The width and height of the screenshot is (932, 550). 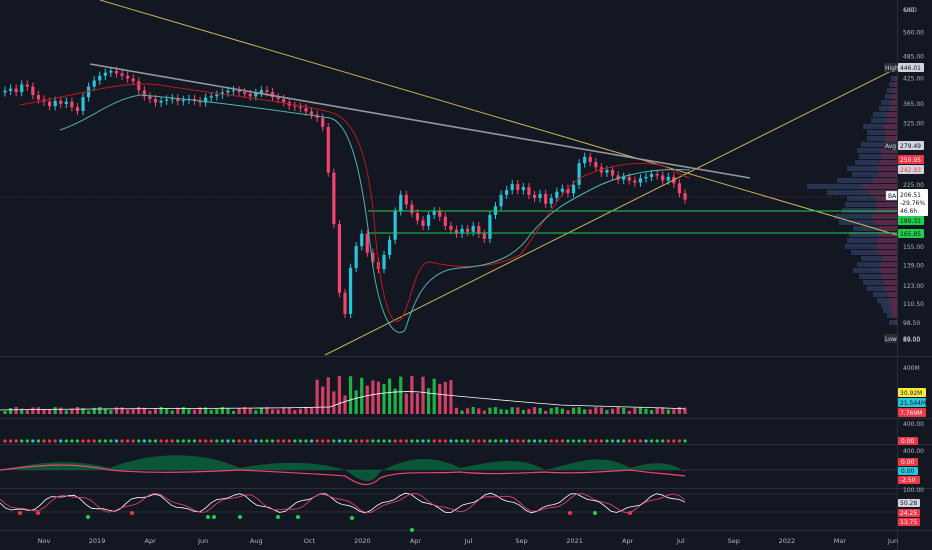 What do you see at coordinates (908, 471) in the screenshot?
I see `ind2-value-2: 0.00` at bounding box center [908, 471].